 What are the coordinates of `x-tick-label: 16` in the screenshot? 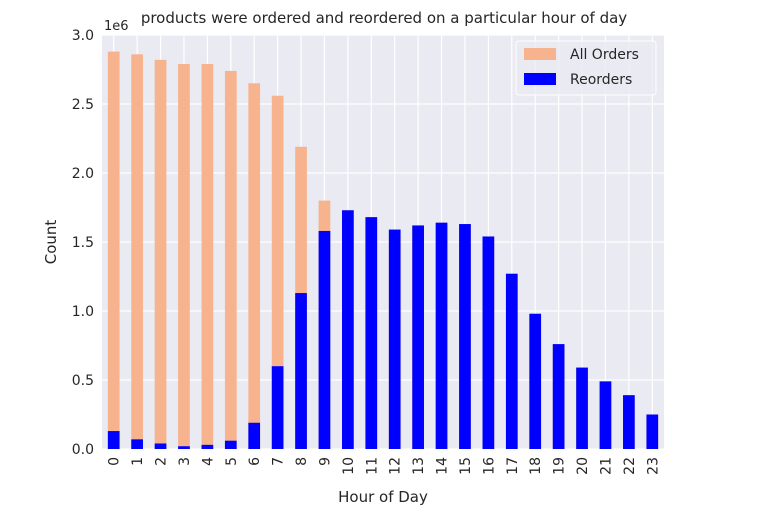 It's located at (489, 466).